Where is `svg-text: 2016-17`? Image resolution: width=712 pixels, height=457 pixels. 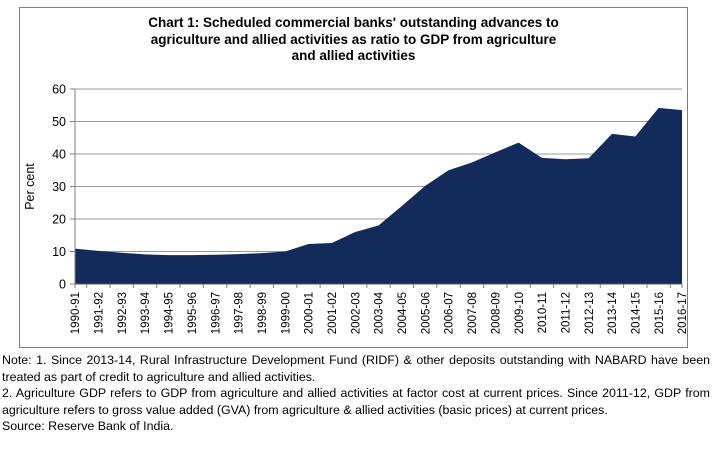 svg-text: 2016-17 is located at coordinates (682, 313).